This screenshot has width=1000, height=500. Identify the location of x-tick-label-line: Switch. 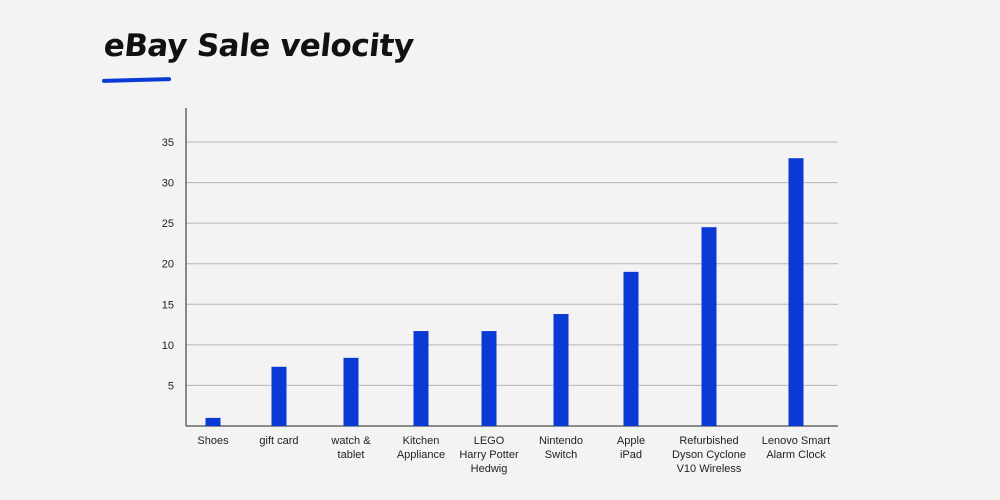
(561, 455).